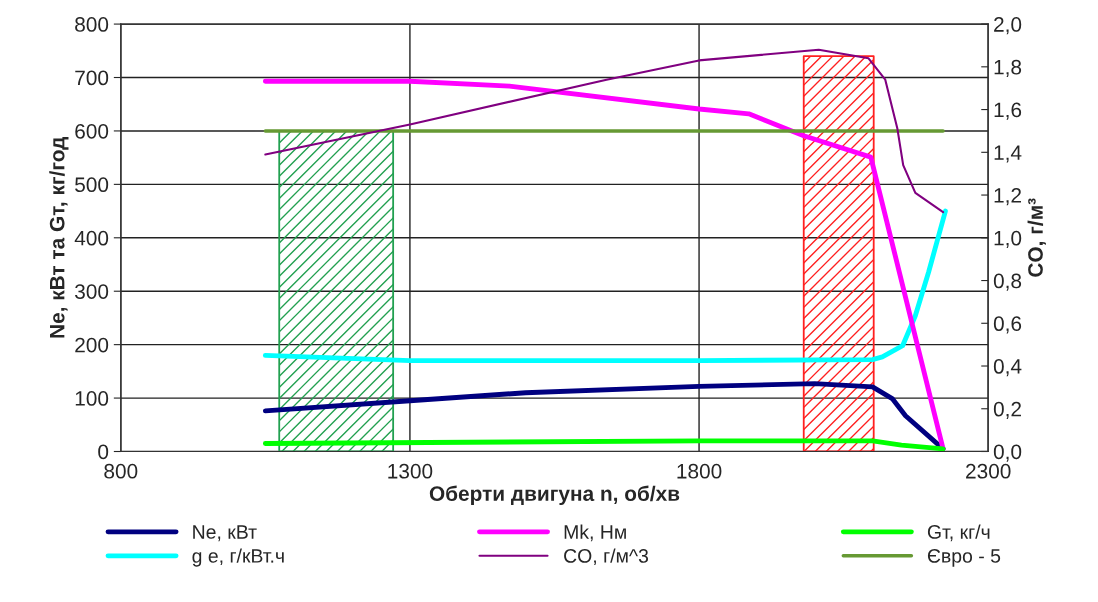 The image size is (1098, 602). Describe the element at coordinates (1008, 111) in the screenshot. I see `y2-tick-label: 1,6` at that location.